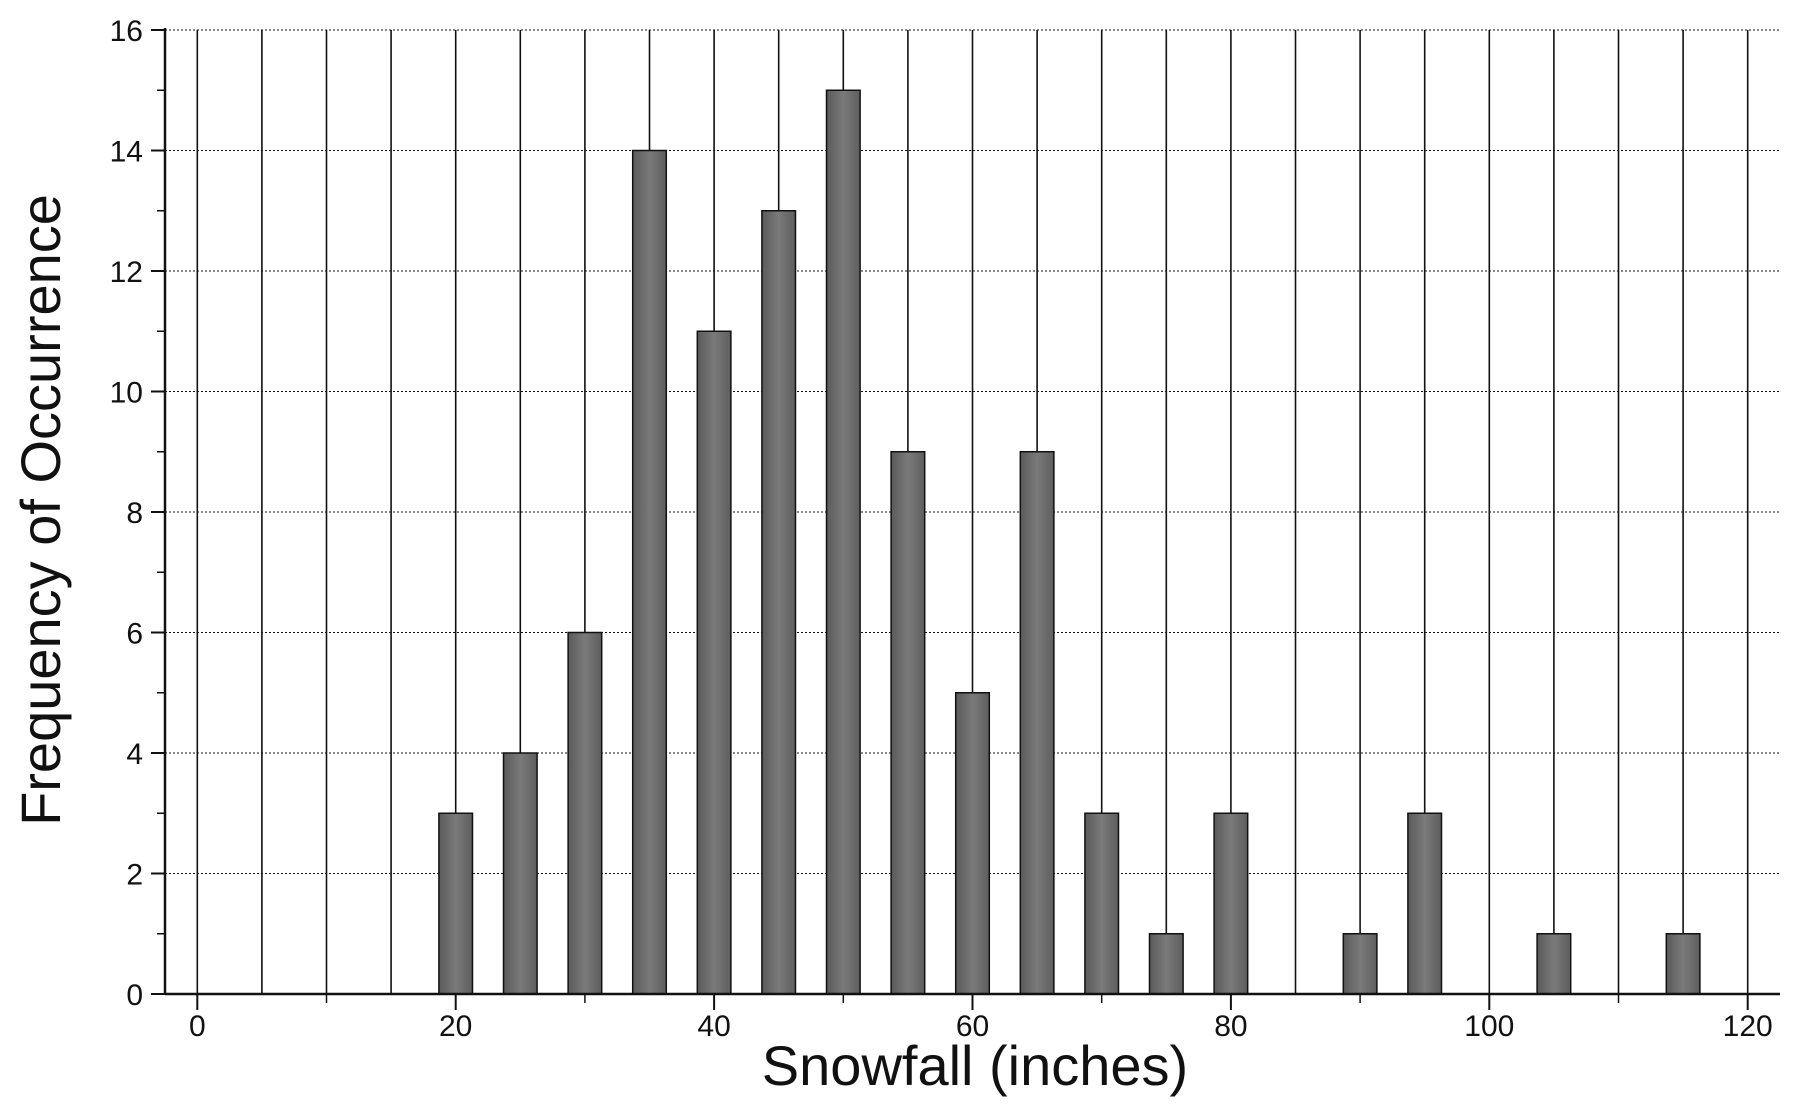 Image resolution: width=1798 pixels, height=1104 pixels. Describe the element at coordinates (126, 272) in the screenshot. I see `y-tick-label: 12` at that location.